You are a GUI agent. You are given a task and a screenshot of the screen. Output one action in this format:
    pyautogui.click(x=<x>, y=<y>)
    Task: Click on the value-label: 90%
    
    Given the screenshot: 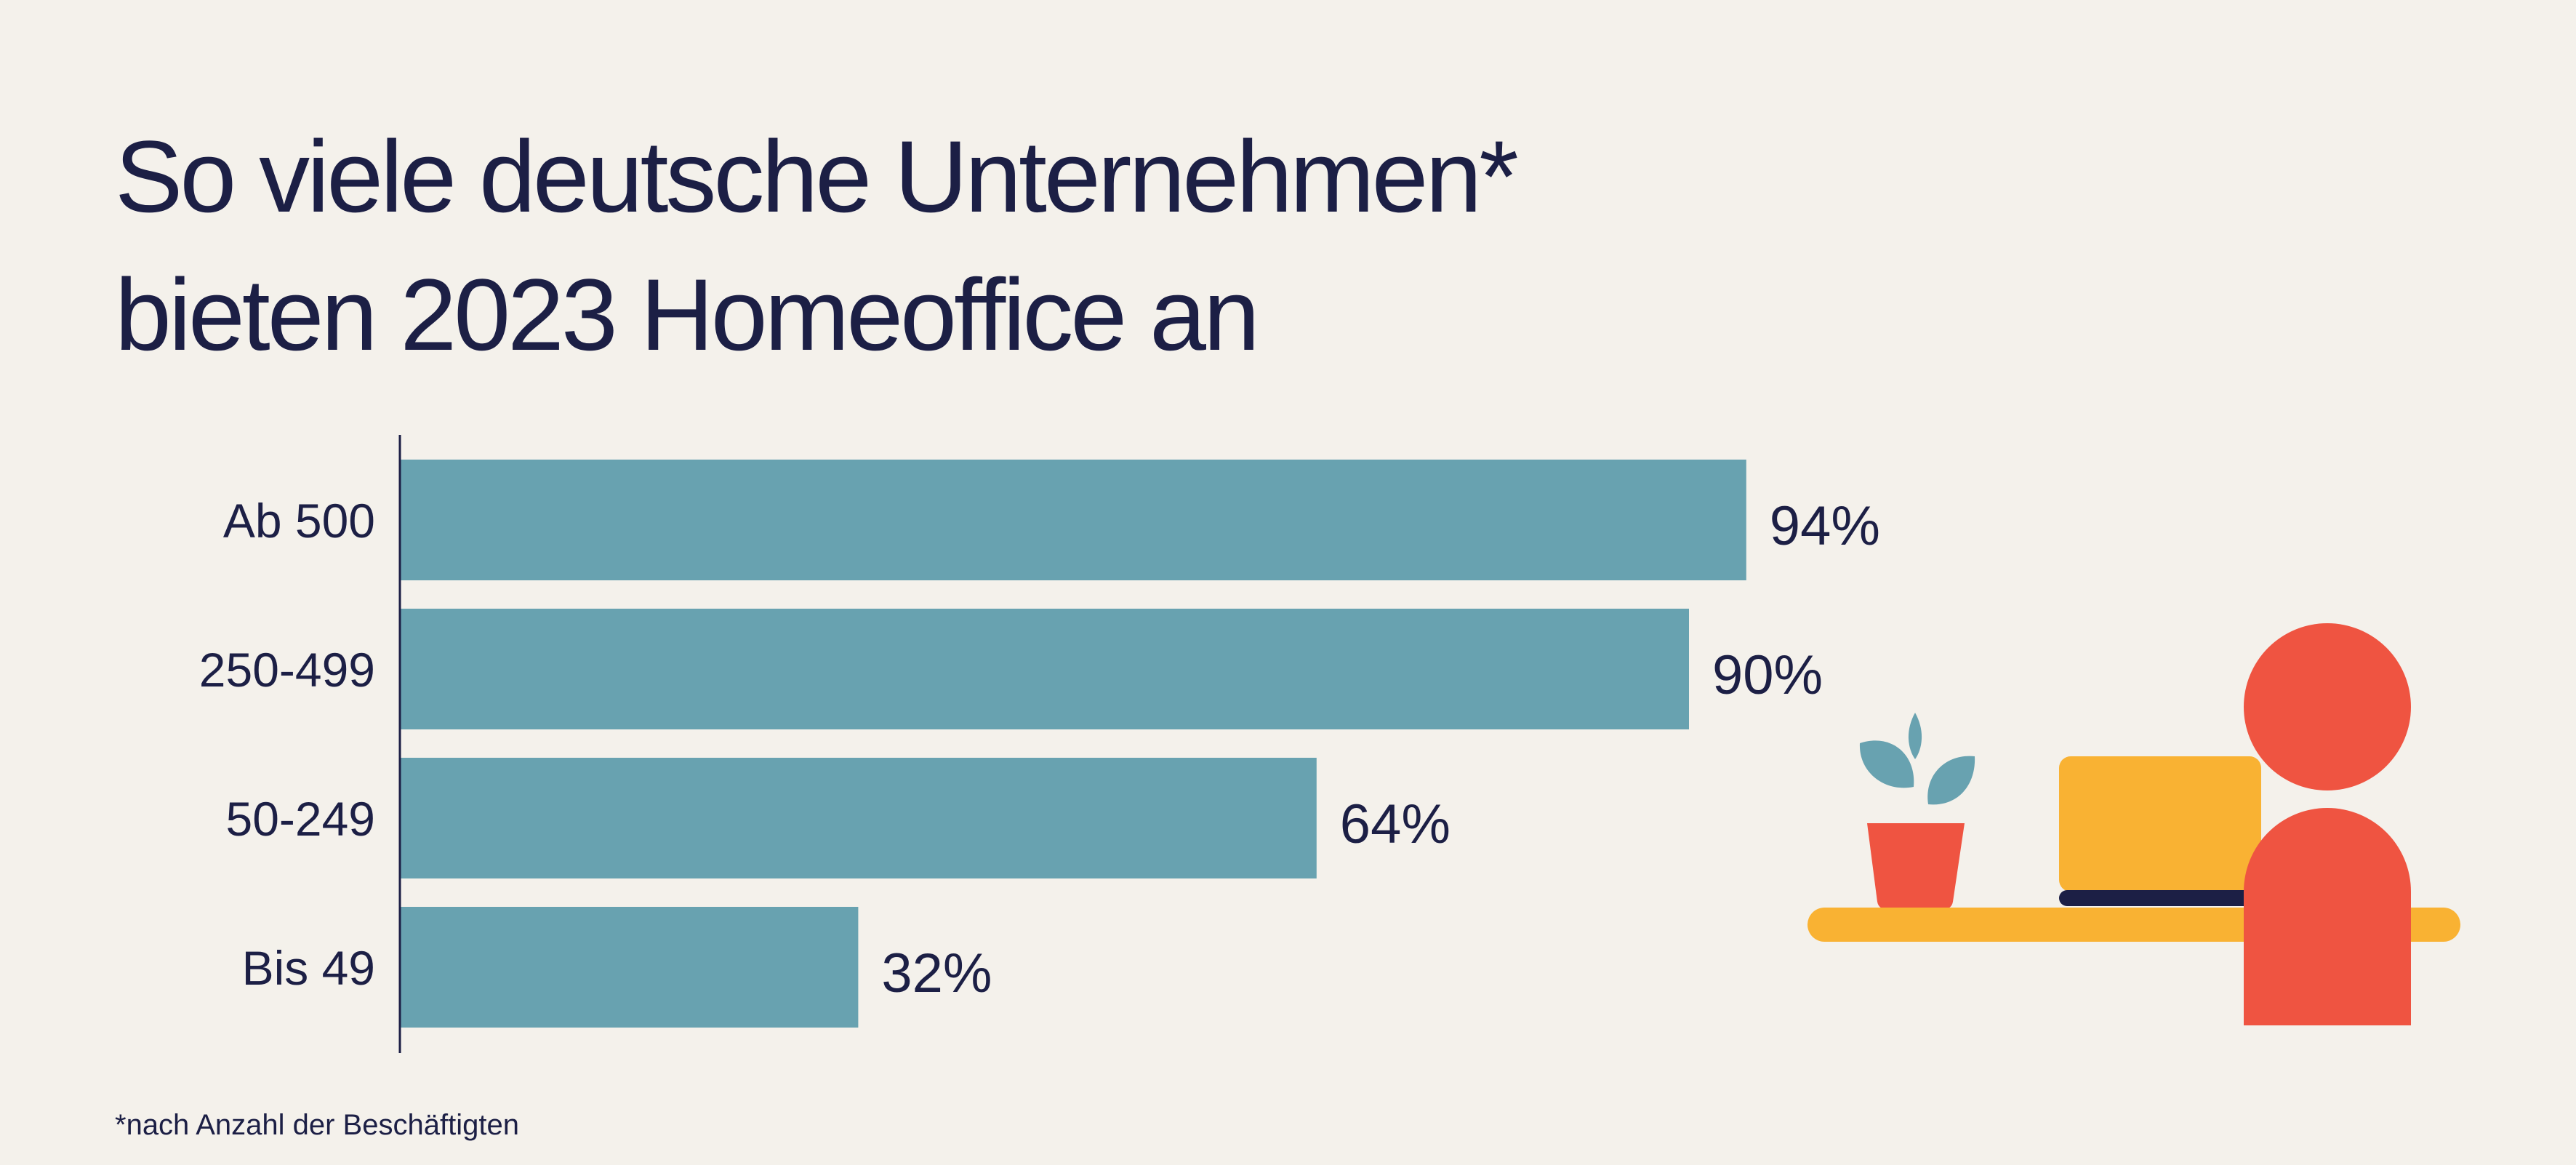 What is the action you would take?
    pyautogui.click(x=1767, y=675)
    